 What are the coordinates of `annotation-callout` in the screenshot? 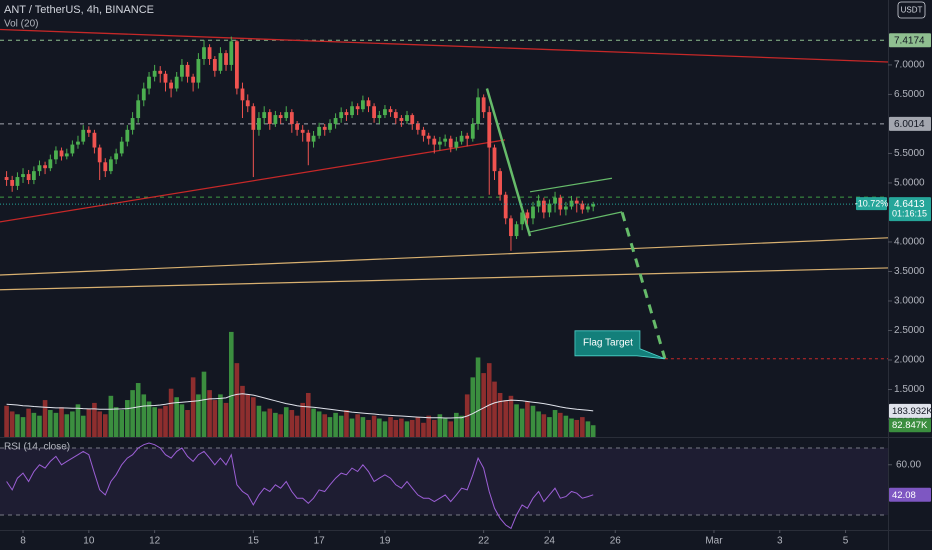 It's located at (620, 345).